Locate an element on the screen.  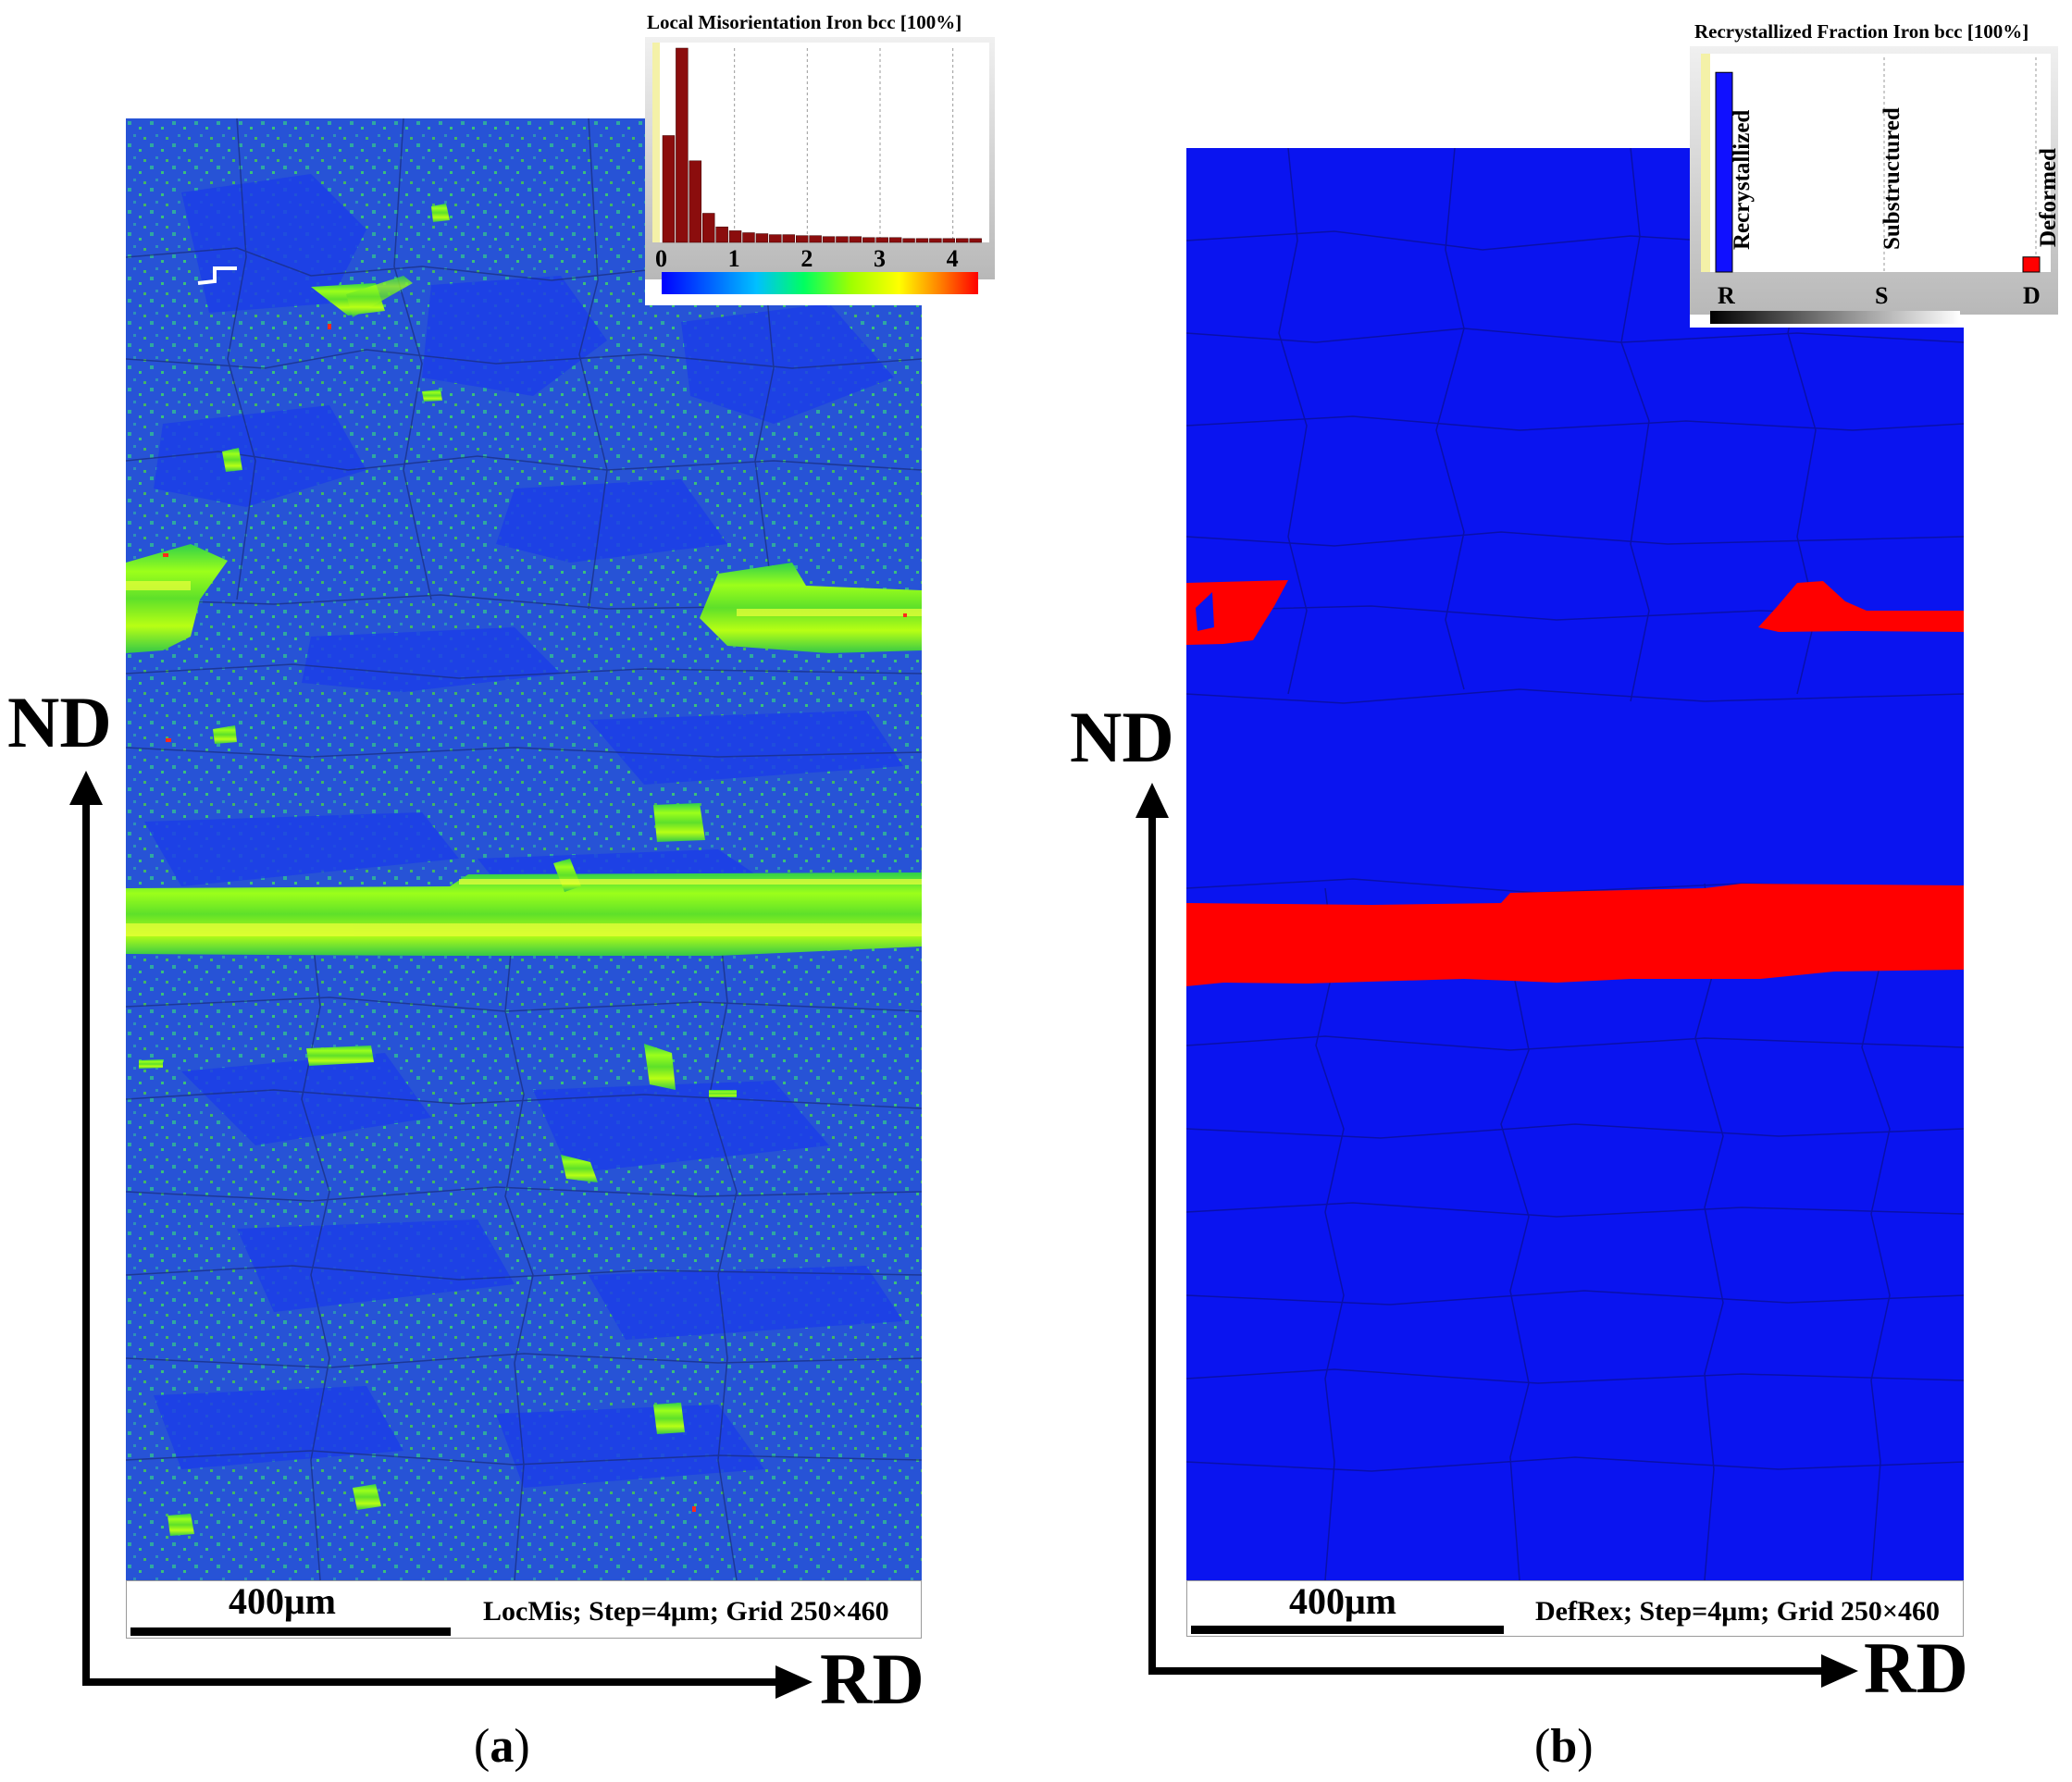
caption-a: (a) is located at coordinates (502, 1746).